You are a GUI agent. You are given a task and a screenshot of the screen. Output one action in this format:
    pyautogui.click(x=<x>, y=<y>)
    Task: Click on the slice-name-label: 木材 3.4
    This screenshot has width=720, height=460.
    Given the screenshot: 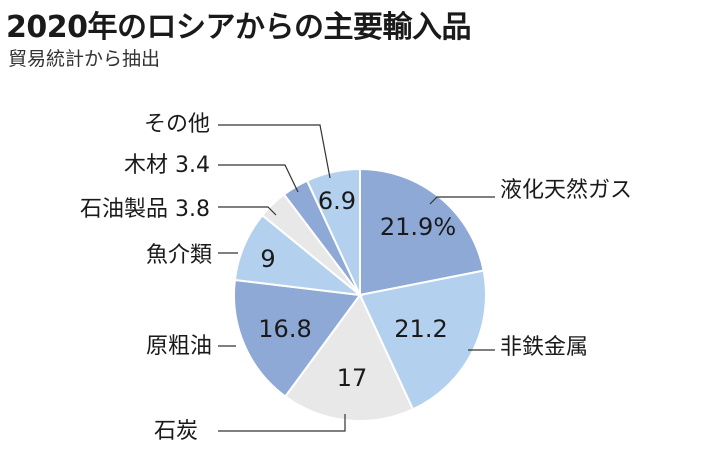 What is the action you would take?
    pyautogui.click(x=167, y=165)
    